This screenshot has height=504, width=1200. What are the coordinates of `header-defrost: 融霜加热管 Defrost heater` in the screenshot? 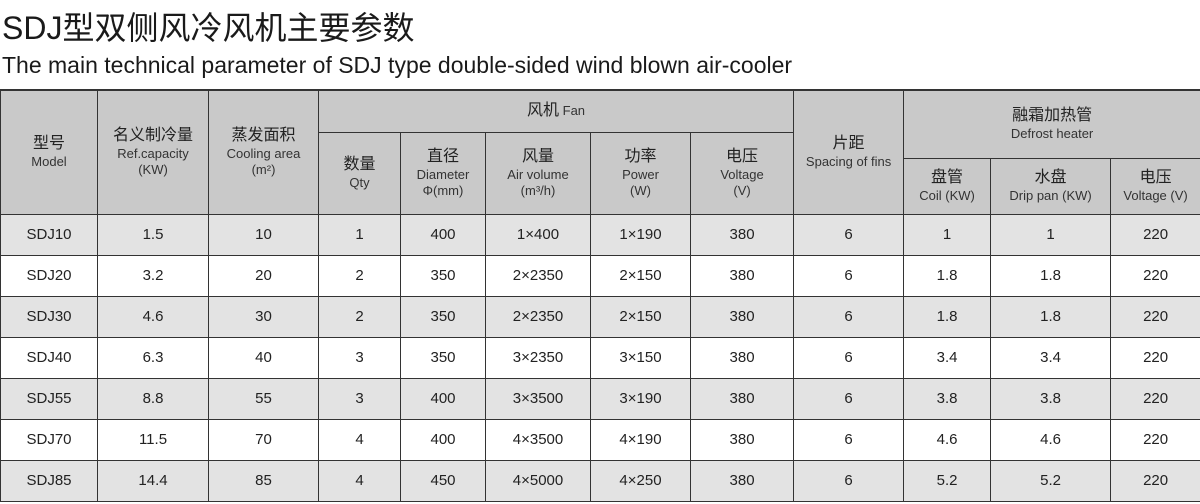 It's located at (1051, 124).